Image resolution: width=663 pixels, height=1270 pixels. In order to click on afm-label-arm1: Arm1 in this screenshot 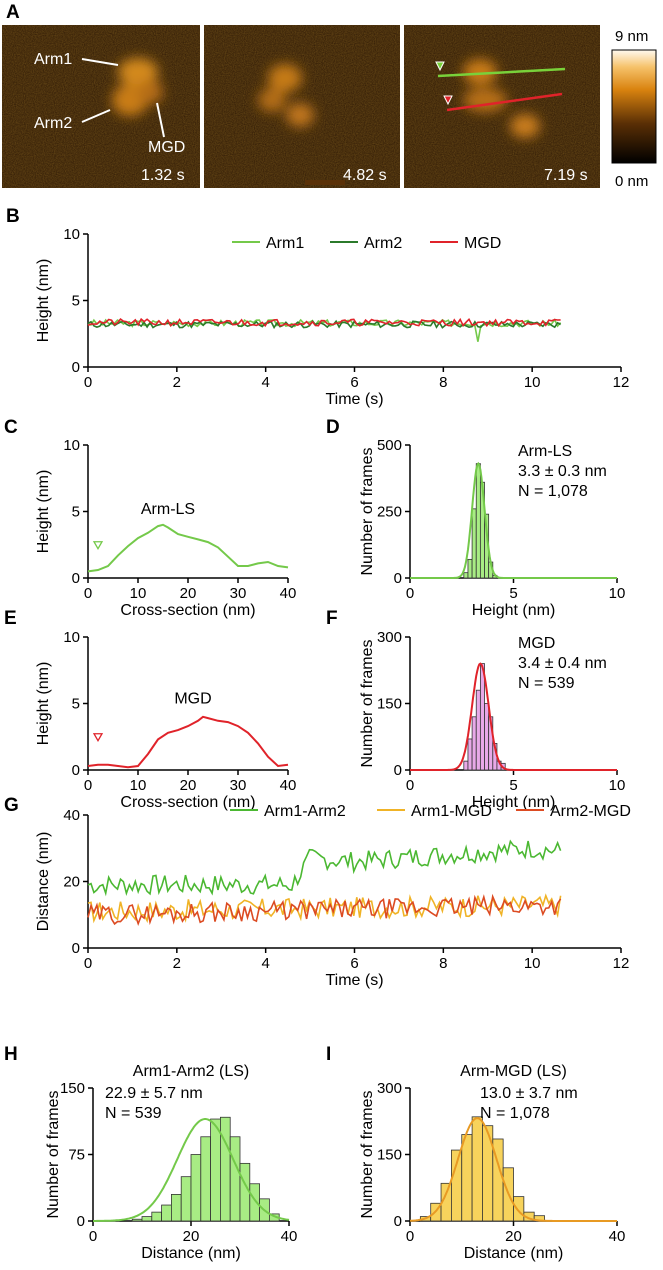, I will do `click(53, 59)`.